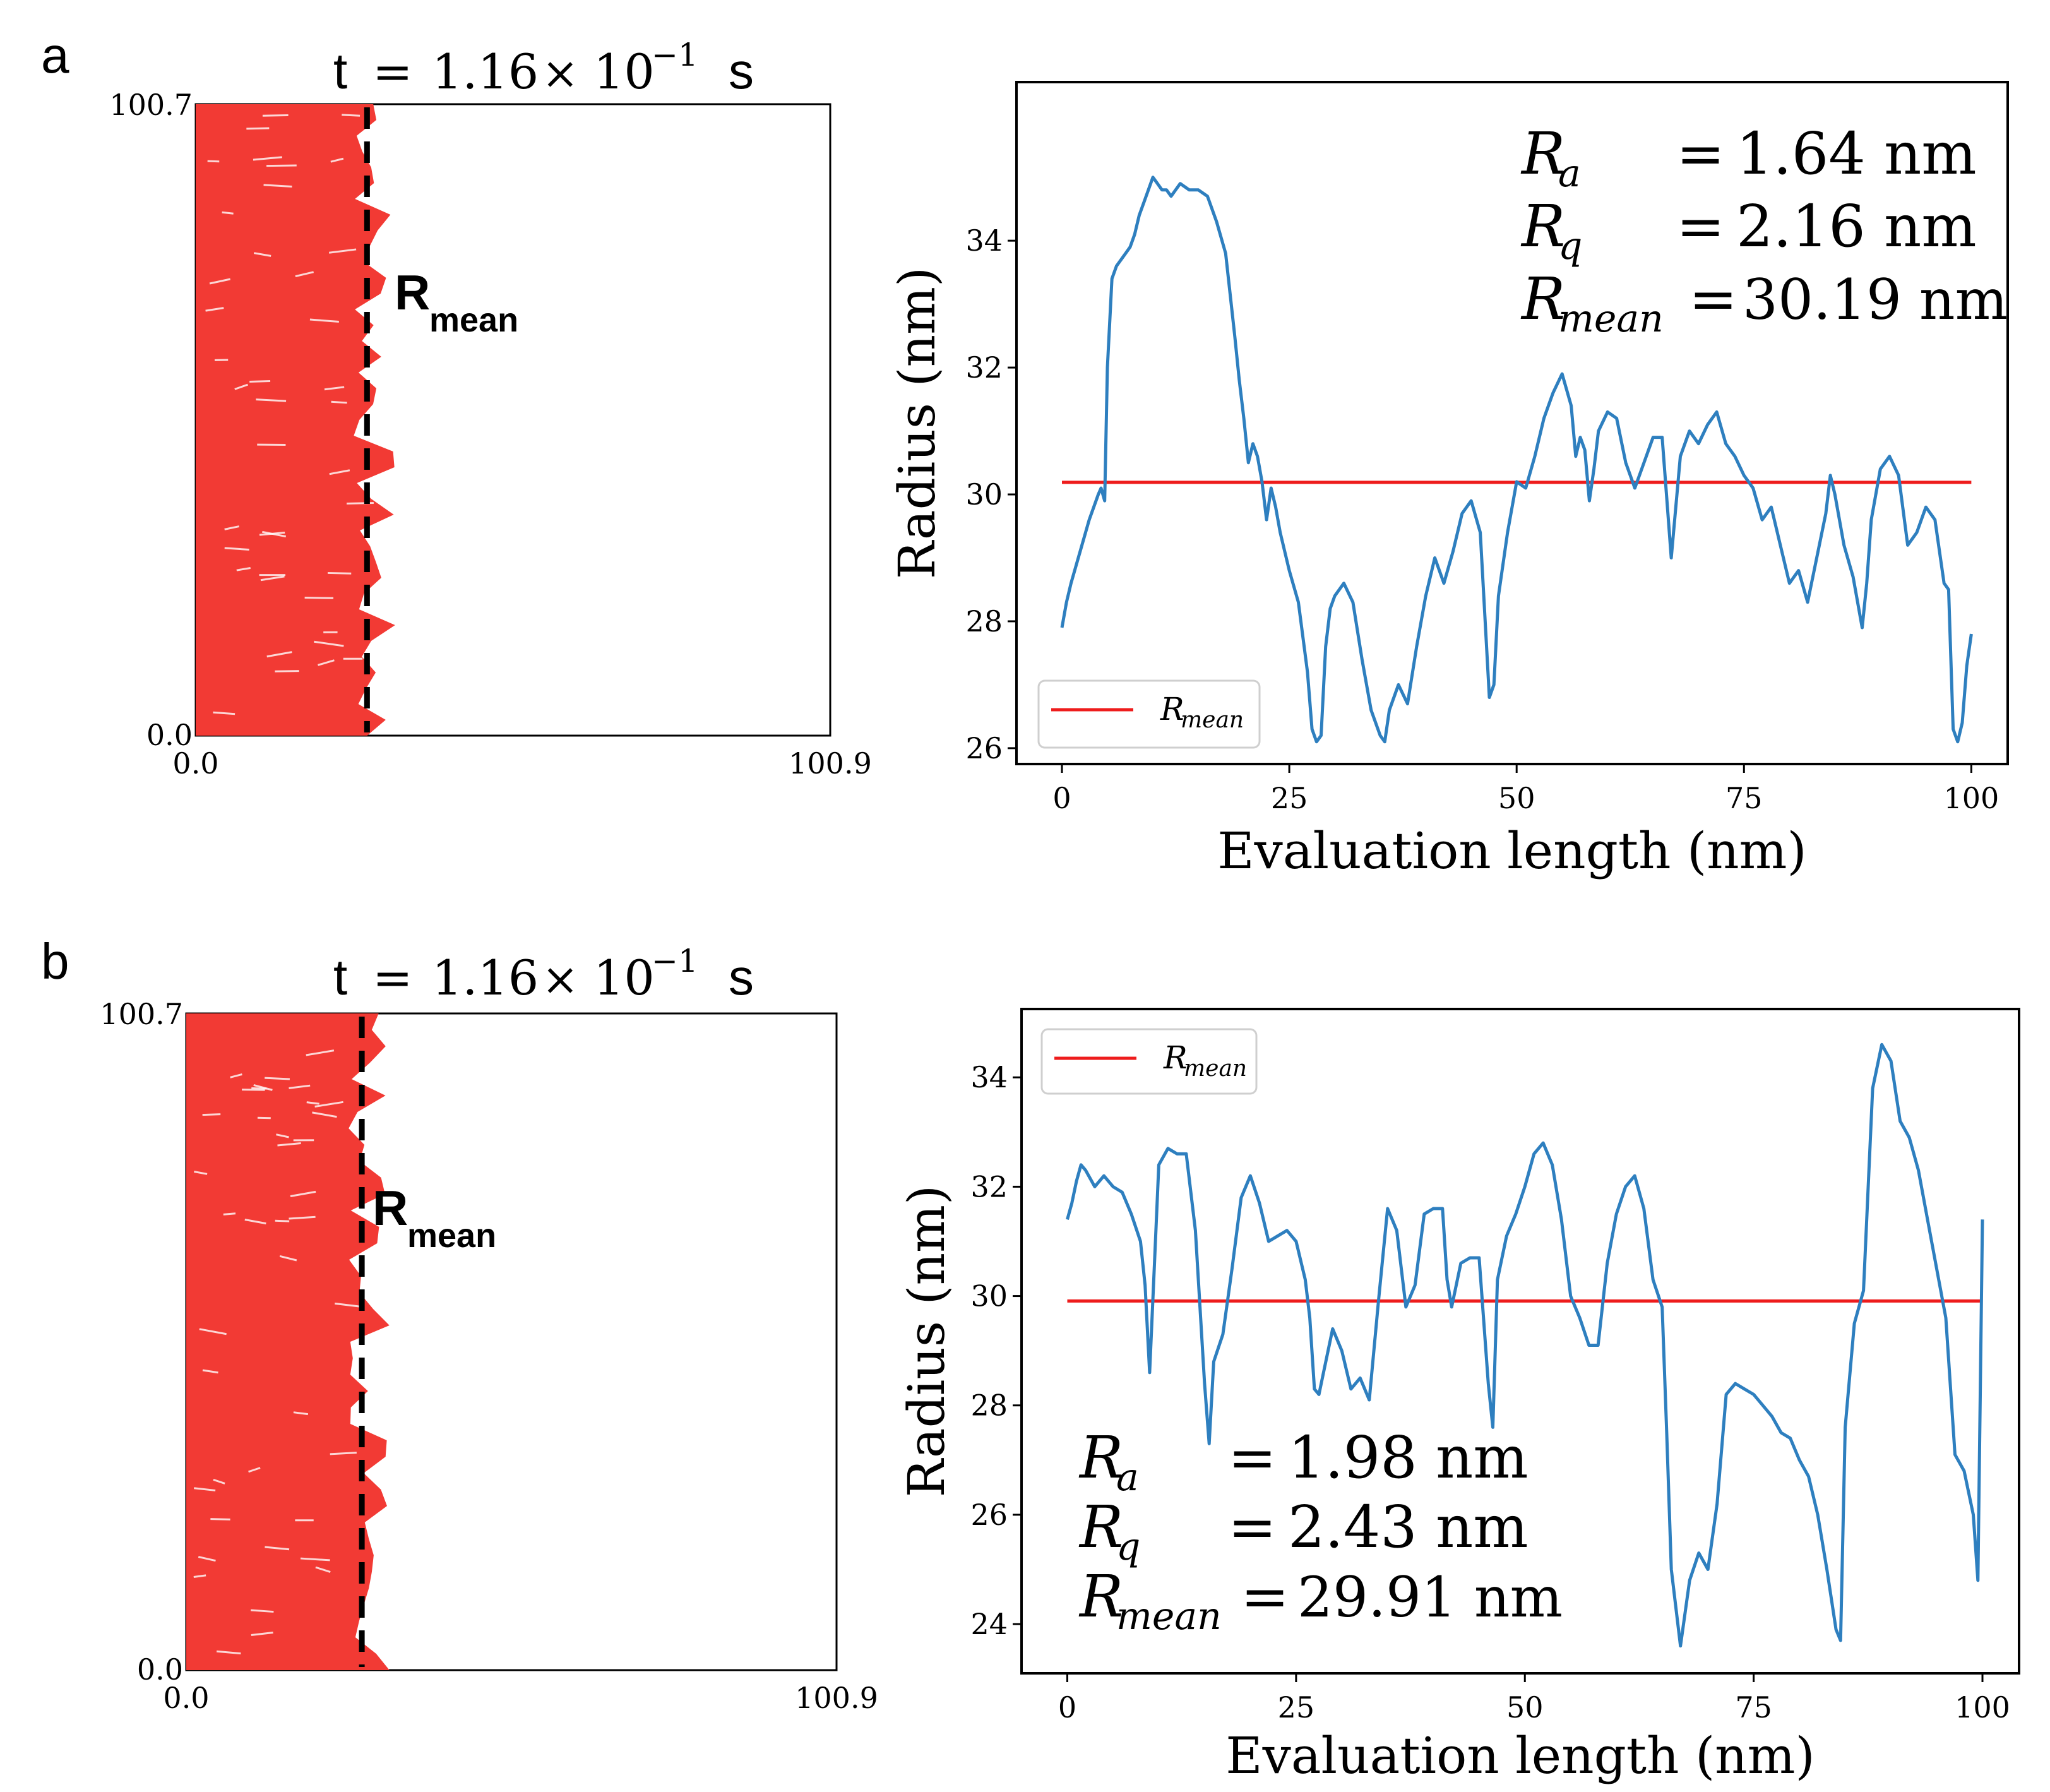 This screenshot has width=2050, height=1792. Describe the element at coordinates (1516, 460) in the screenshot. I see `radius-series-line` at that location.